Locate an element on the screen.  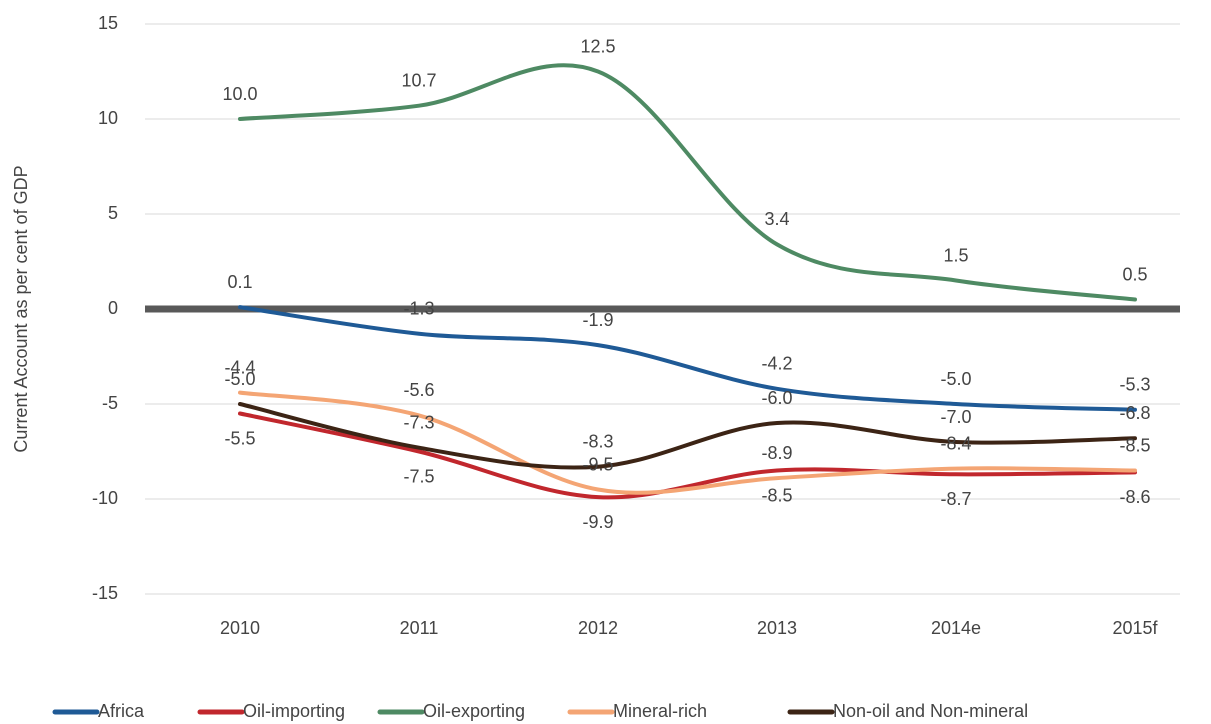
x-tick-label: 2014e is located at coordinates (956, 628).